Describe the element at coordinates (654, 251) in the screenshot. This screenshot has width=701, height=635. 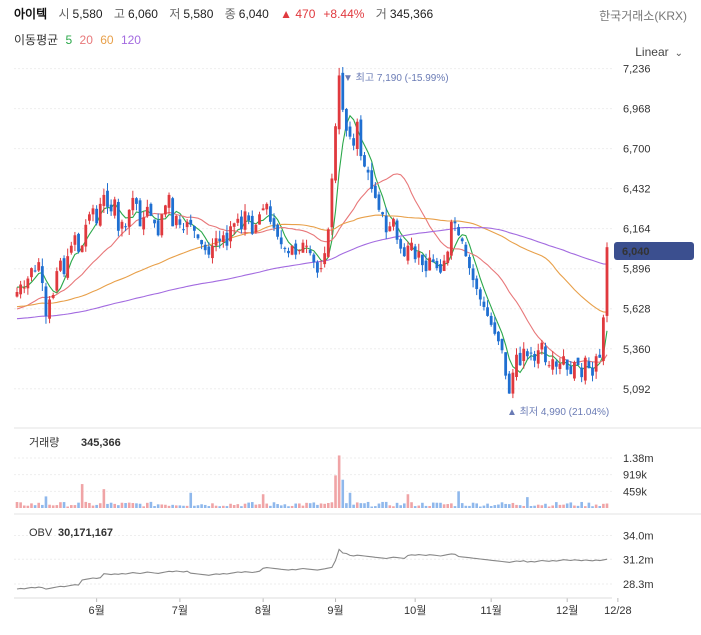
I see `last-price-tag: 6,040` at that location.